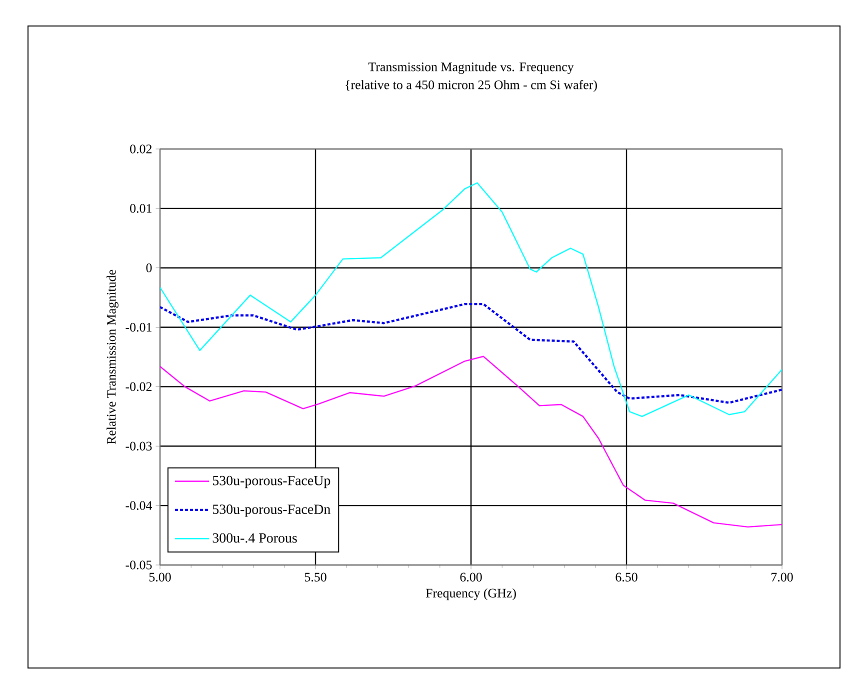 The width and height of the screenshot is (864, 690). I want to click on y-tick-label: -0.05, so click(139, 565).